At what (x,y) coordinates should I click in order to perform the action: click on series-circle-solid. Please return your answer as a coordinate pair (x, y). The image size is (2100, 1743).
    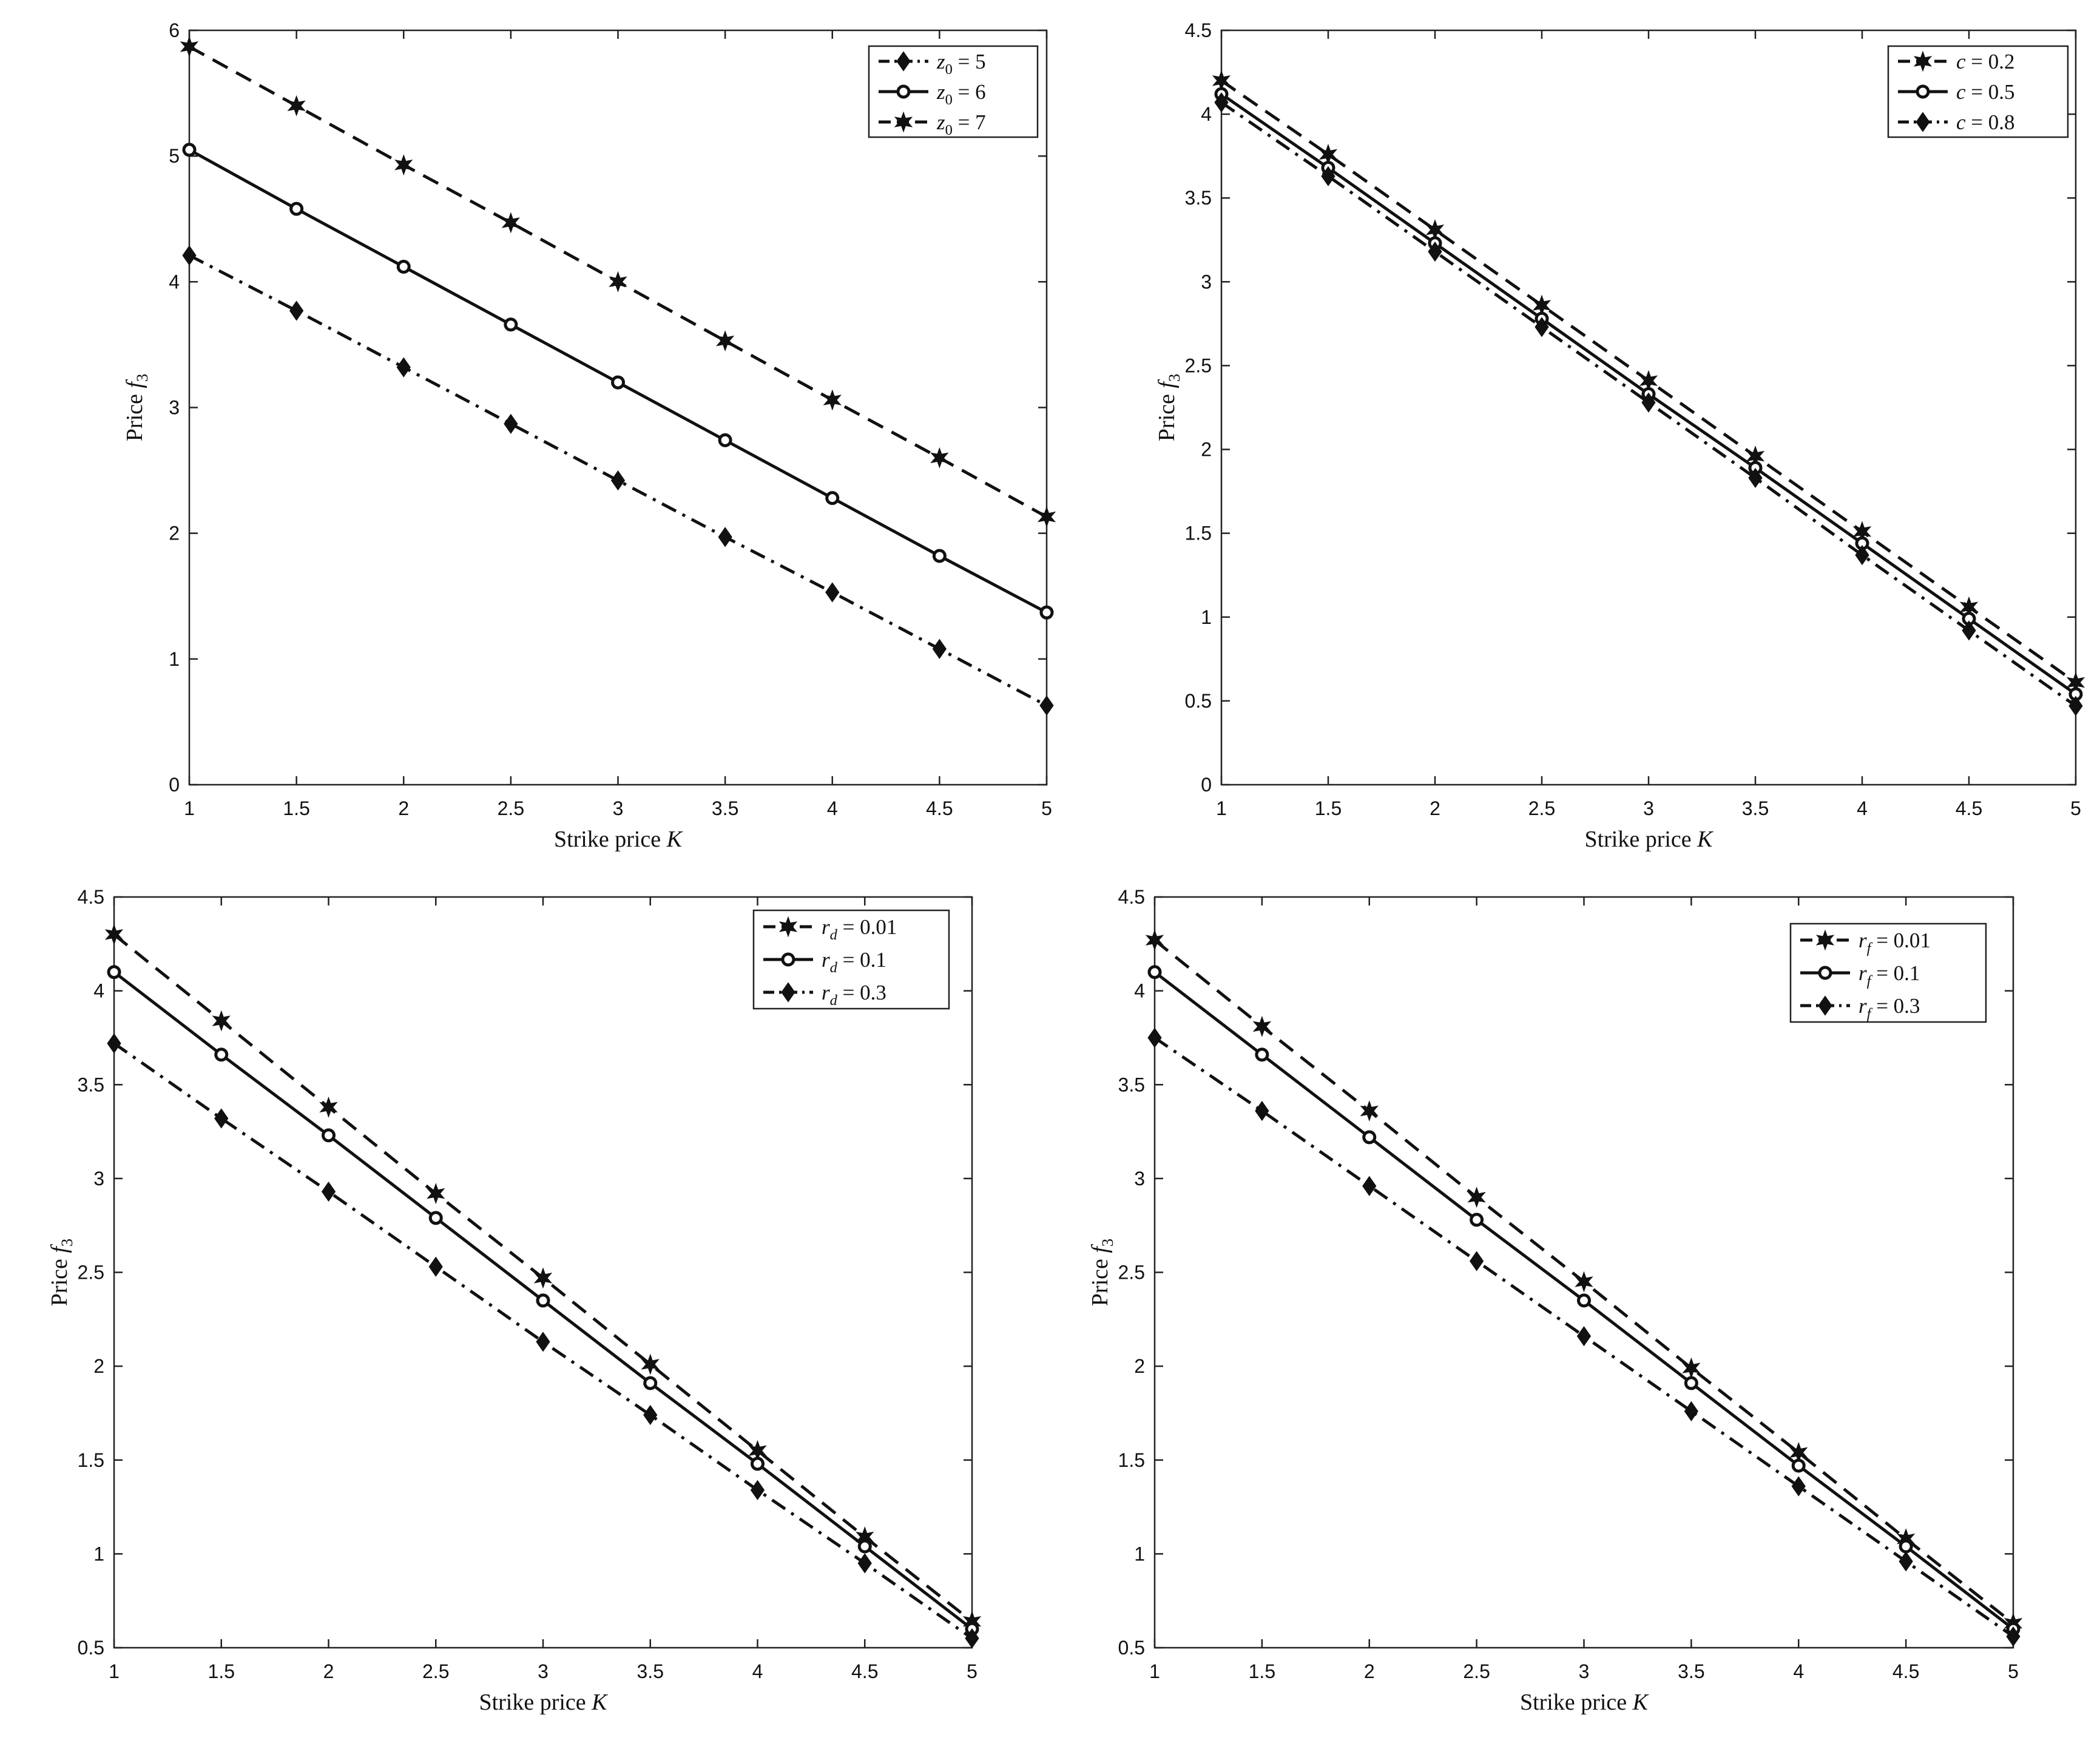
    Looking at the image, I should click on (618, 382).